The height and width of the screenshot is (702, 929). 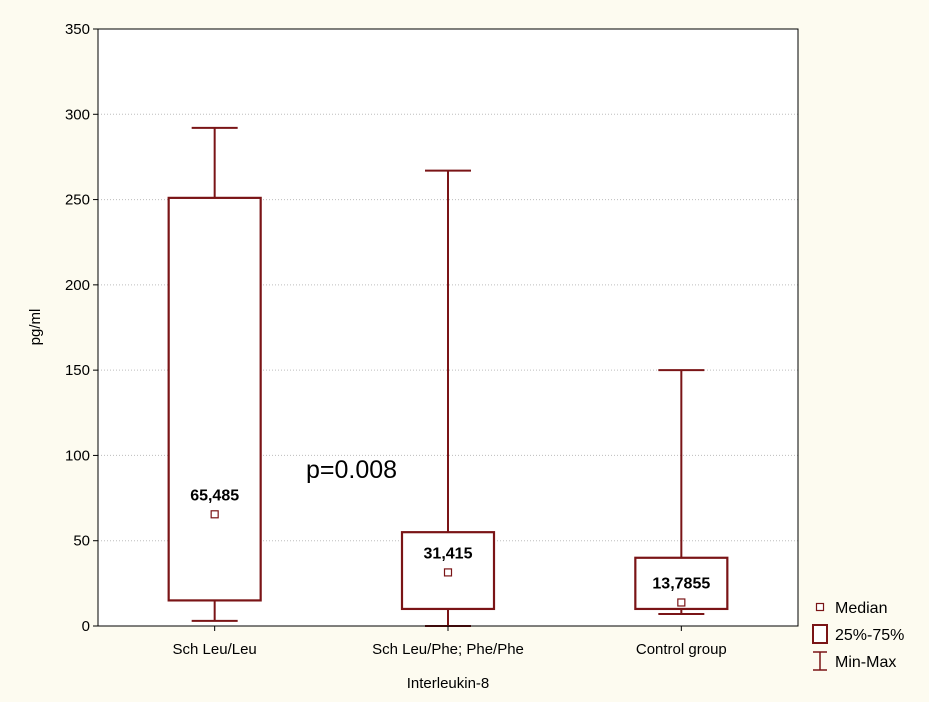 I want to click on box-group: 13,7855, so click(x=681, y=492).